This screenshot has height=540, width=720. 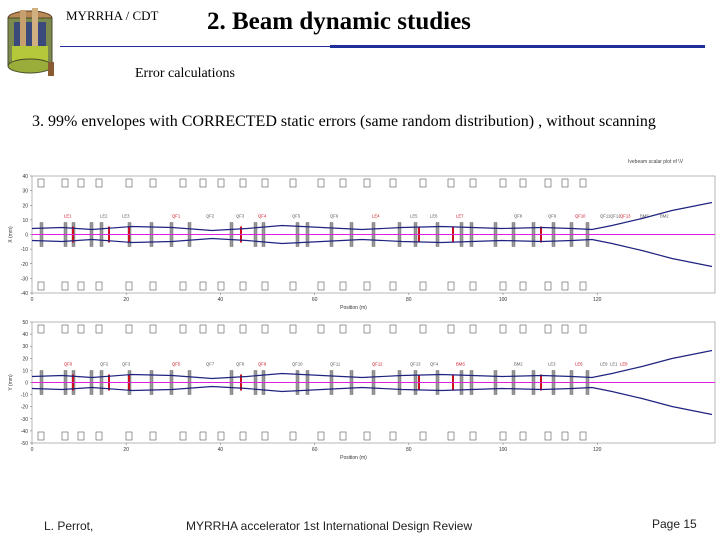 What do you see at coordinates (597, 450) in the screenshot?
I see `bottom-xtick-label: 120` at bounding box center [597, 450].